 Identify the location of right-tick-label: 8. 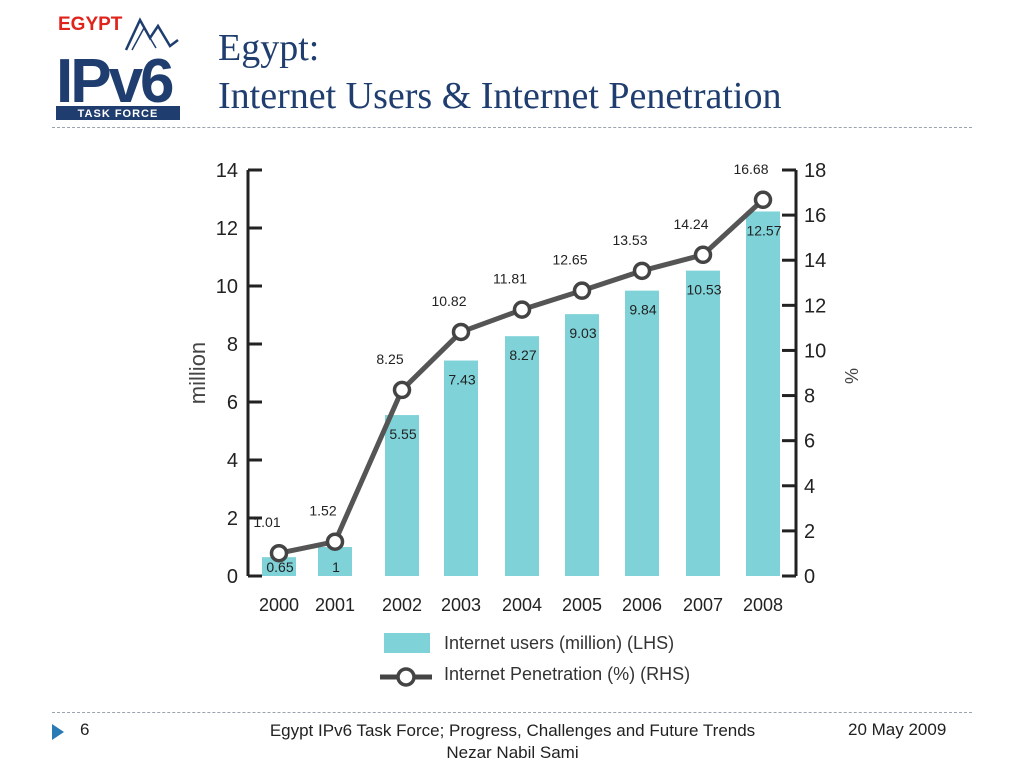
(809, 397).